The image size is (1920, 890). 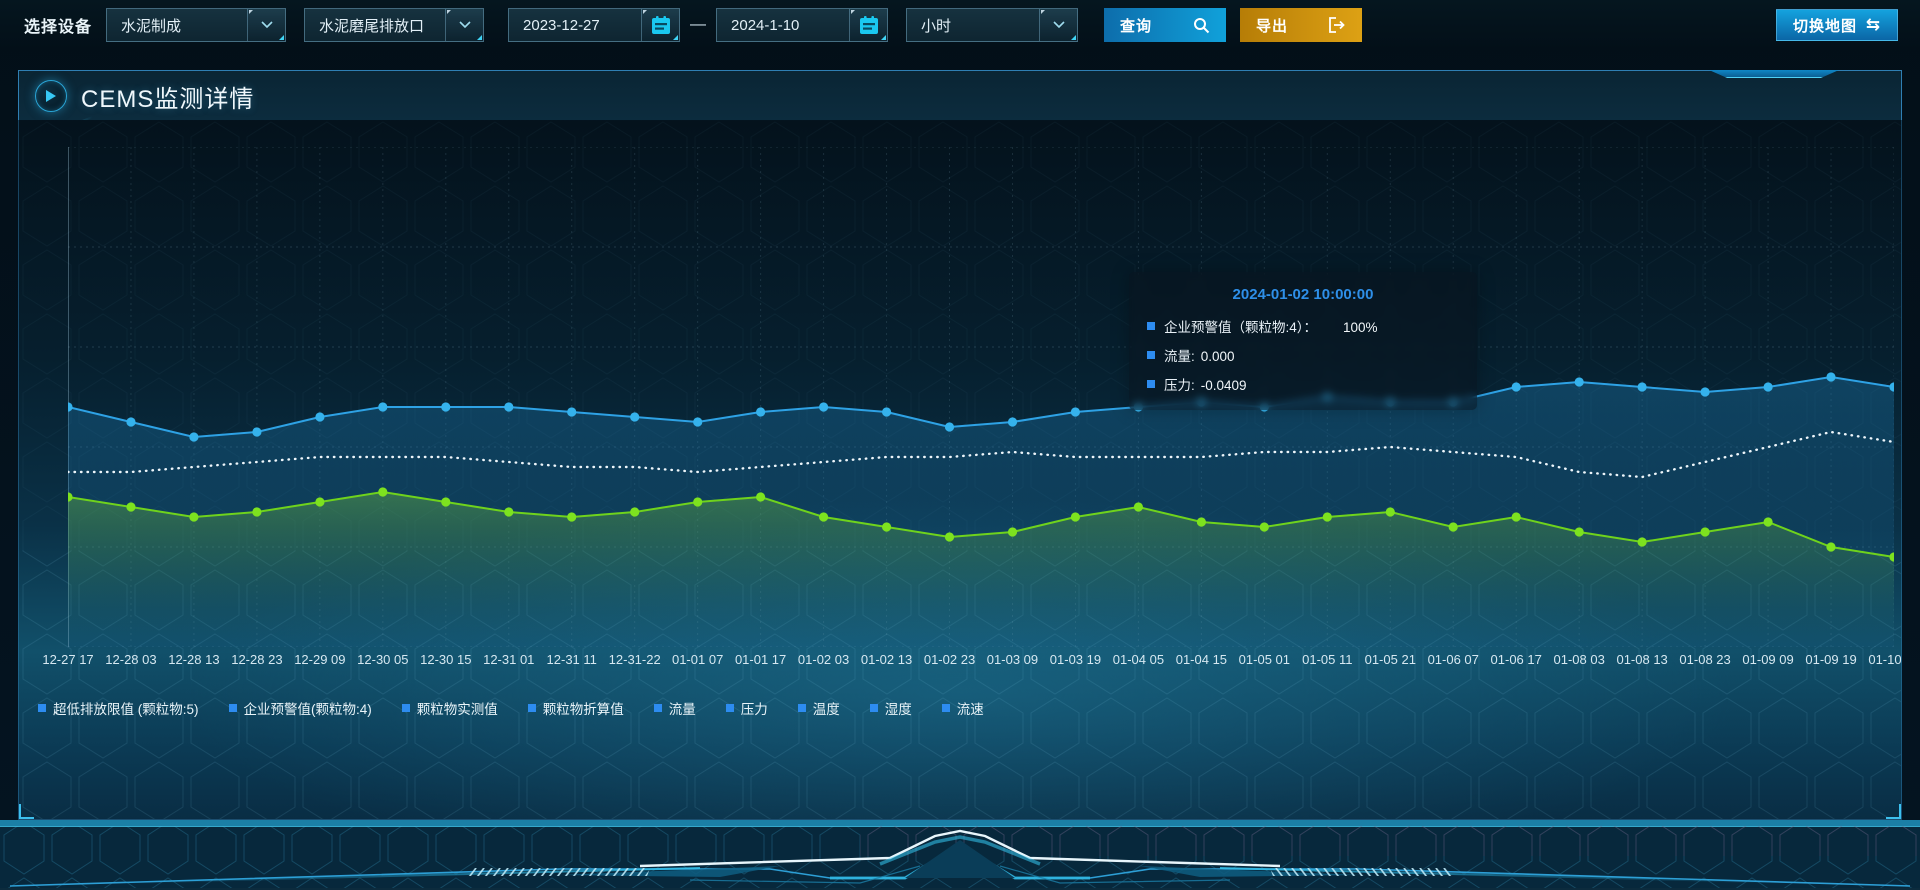 I want to click on x-axis-tick-label: 01-02 03, so click(x=823, y=659).